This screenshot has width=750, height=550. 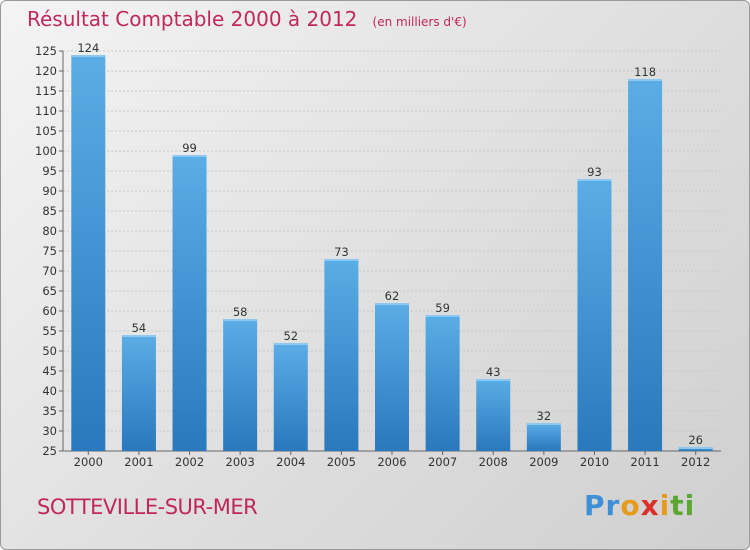 I want to click on y-tick-label: 105, so click(x=46, y=131).